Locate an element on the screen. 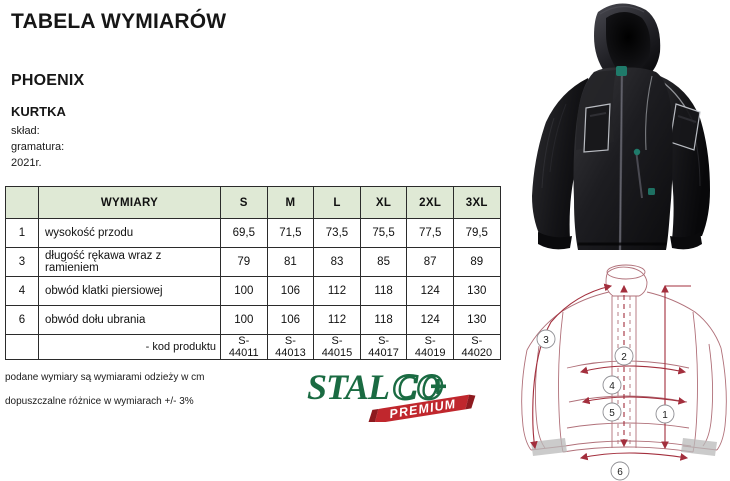 The image size is (730, 481). table-header-row: WYMIARY S M L XL 2XL 3XL is located at coordinates (253, 202).